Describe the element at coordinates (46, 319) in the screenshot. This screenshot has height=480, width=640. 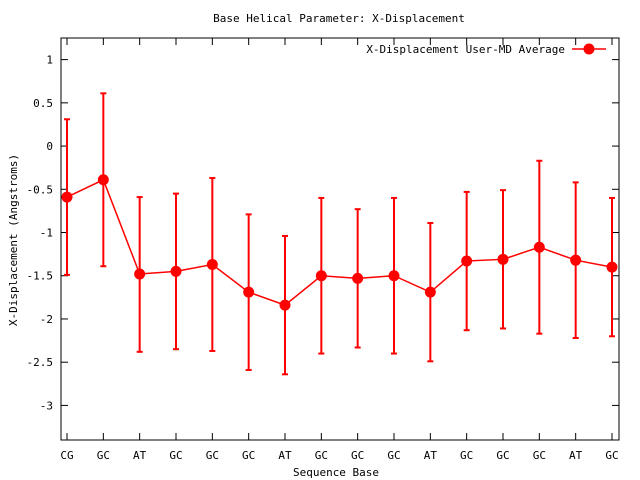
I see `y-tick-label: -2` at that location.